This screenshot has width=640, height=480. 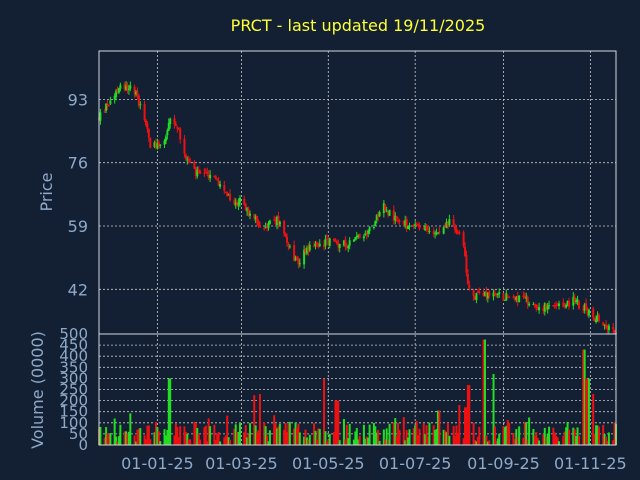 What do you see at coordinates (73, 423) in the screenshot?
I see `volume-tick-label: 100` at bounding box center [73, 423].